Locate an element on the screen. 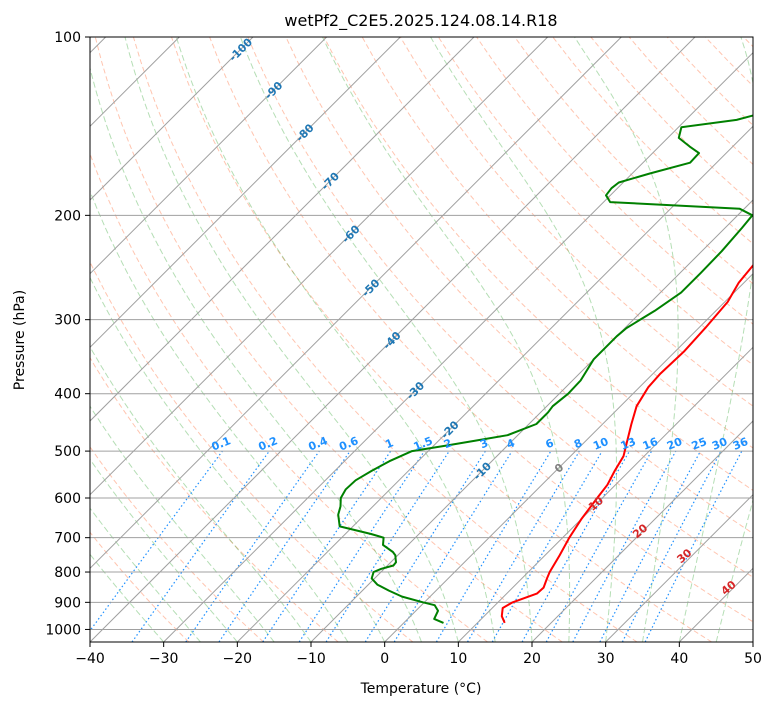  mixing-ratio-label: 25 is located at coordinates (699, 444).